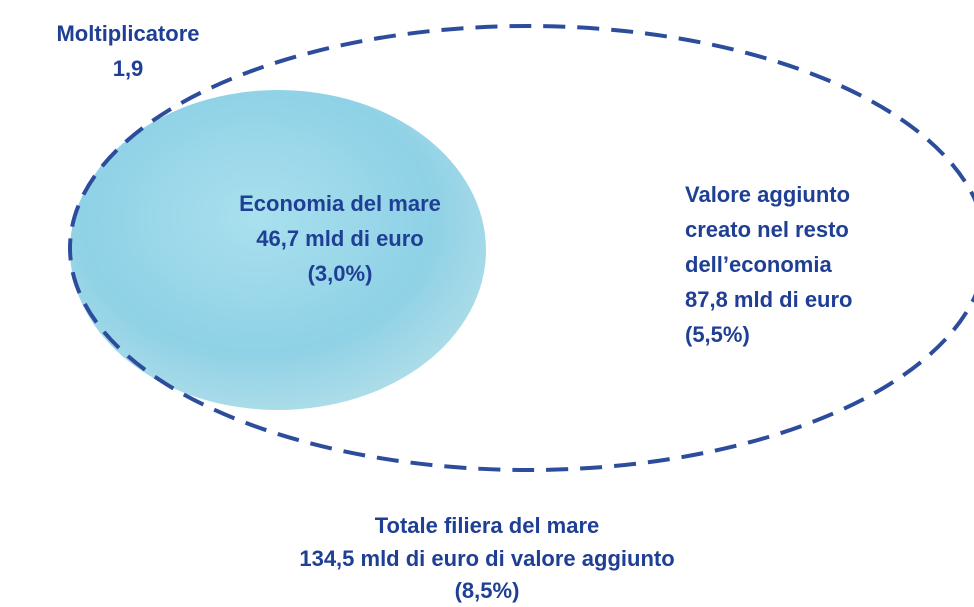 This screenshot has width=974, height=607. What do you see at coordinates (340, 203) in the screenshot?
I see `inner-text: Economia del mare` at bounding box center [340, 203].